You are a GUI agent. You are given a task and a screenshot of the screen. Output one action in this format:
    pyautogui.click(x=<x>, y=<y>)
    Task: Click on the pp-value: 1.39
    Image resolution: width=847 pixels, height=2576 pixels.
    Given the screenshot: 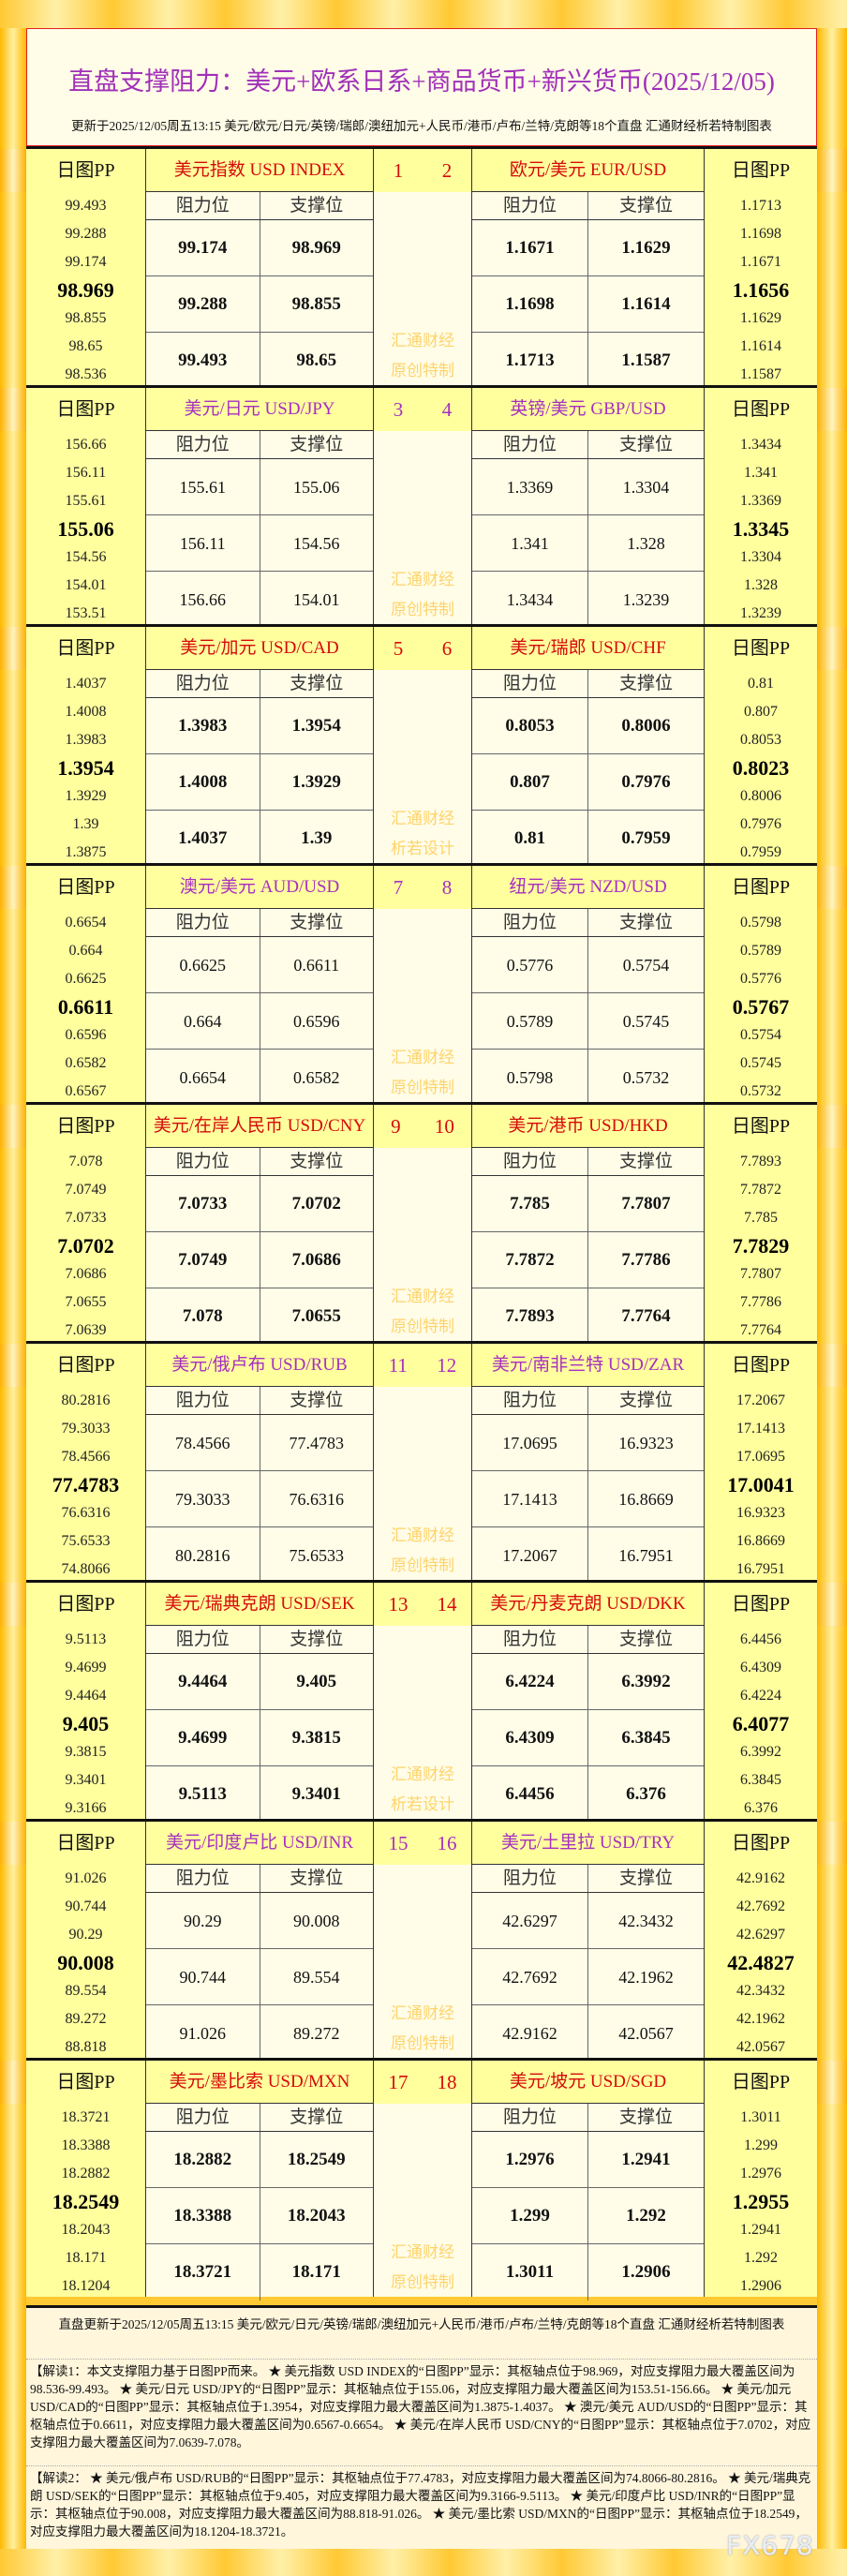 What is the action you would take?
    pyautogui.click(x=85, y=824)
    